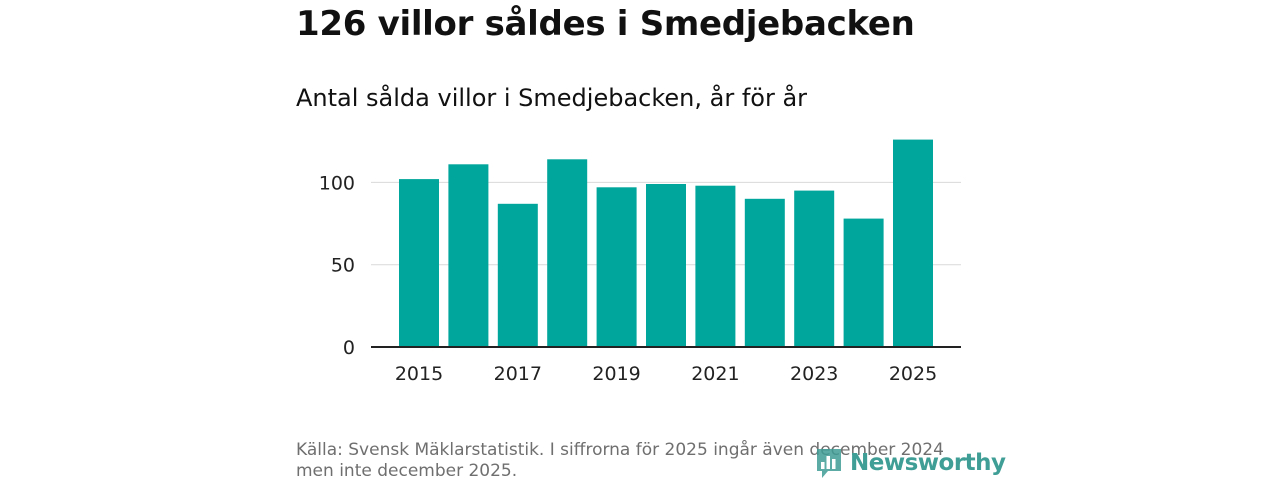 This screenshot has height=482, width=1280. Describe the element at coordinates (863, 282) in the screenshot. I see `bar-2024` at that location.